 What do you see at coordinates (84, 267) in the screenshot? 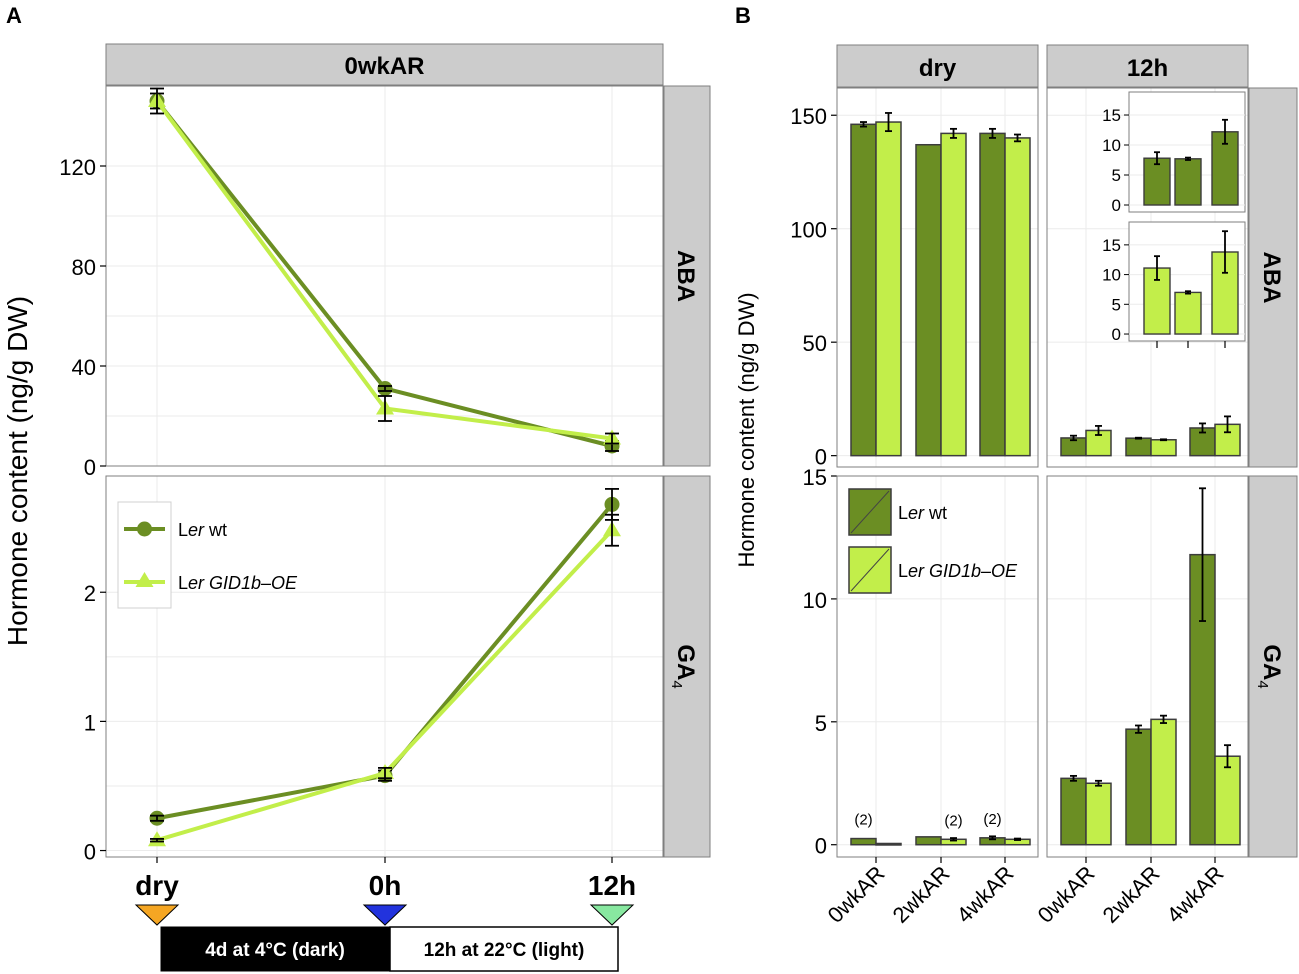
I see `y-tick-label: 80` at bounding box center [84, 267].